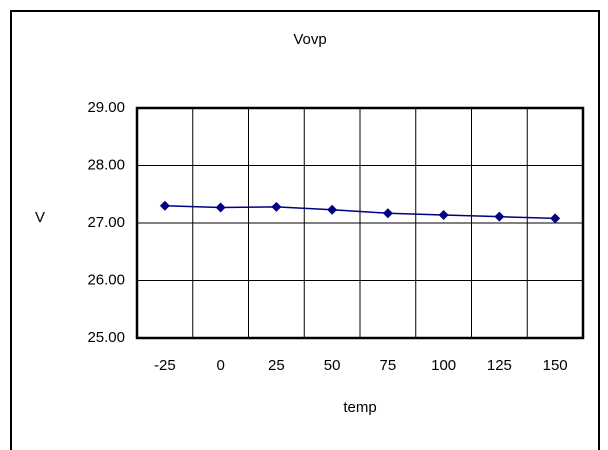 The height and width of the screenshot is (450, 608). What do you see at coordinates (106, 337) in the screenshot?
I see `y-tick-label: 25.00` at bounding box center [106, 337].